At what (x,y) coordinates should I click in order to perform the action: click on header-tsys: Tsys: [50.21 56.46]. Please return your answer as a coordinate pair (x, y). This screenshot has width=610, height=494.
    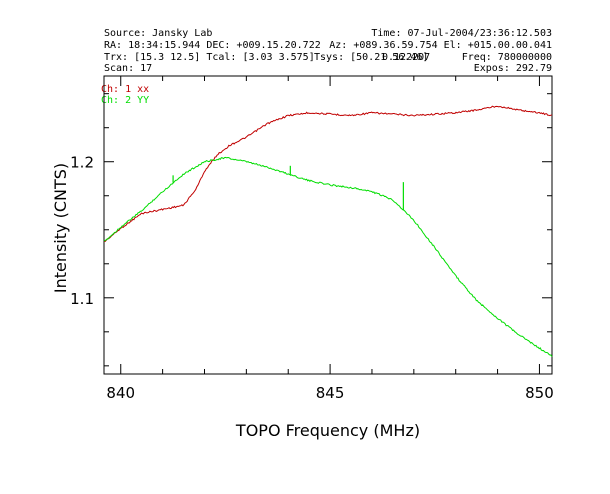
    Looking at the image, I should click on (371, 57).